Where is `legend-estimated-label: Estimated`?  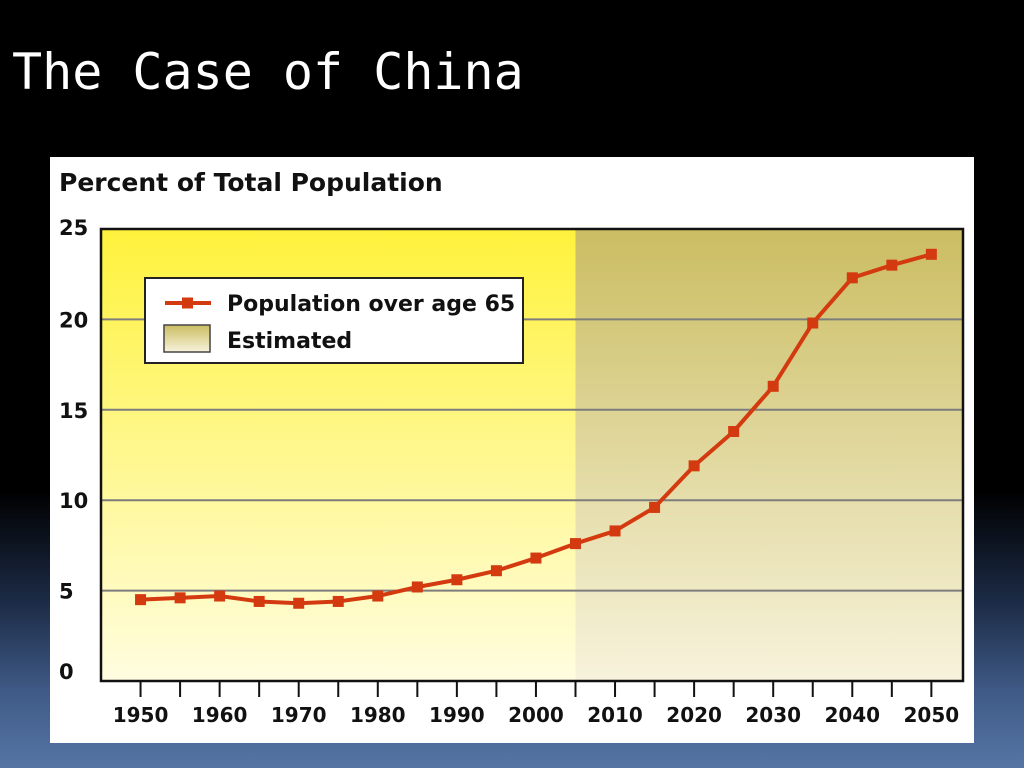
legend-estimated-label: Estimated is located at coordinates (289, 341).